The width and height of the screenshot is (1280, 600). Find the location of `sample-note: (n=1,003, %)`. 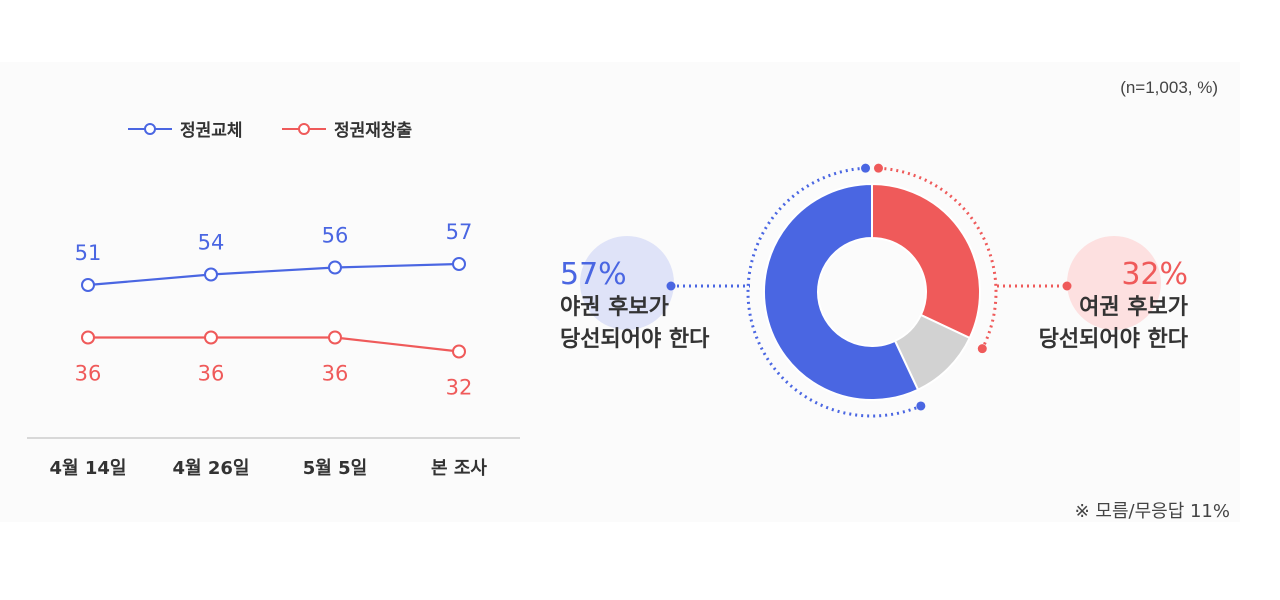

sample-note: (n=1,003, %) is located at coordinates (1169, 87).